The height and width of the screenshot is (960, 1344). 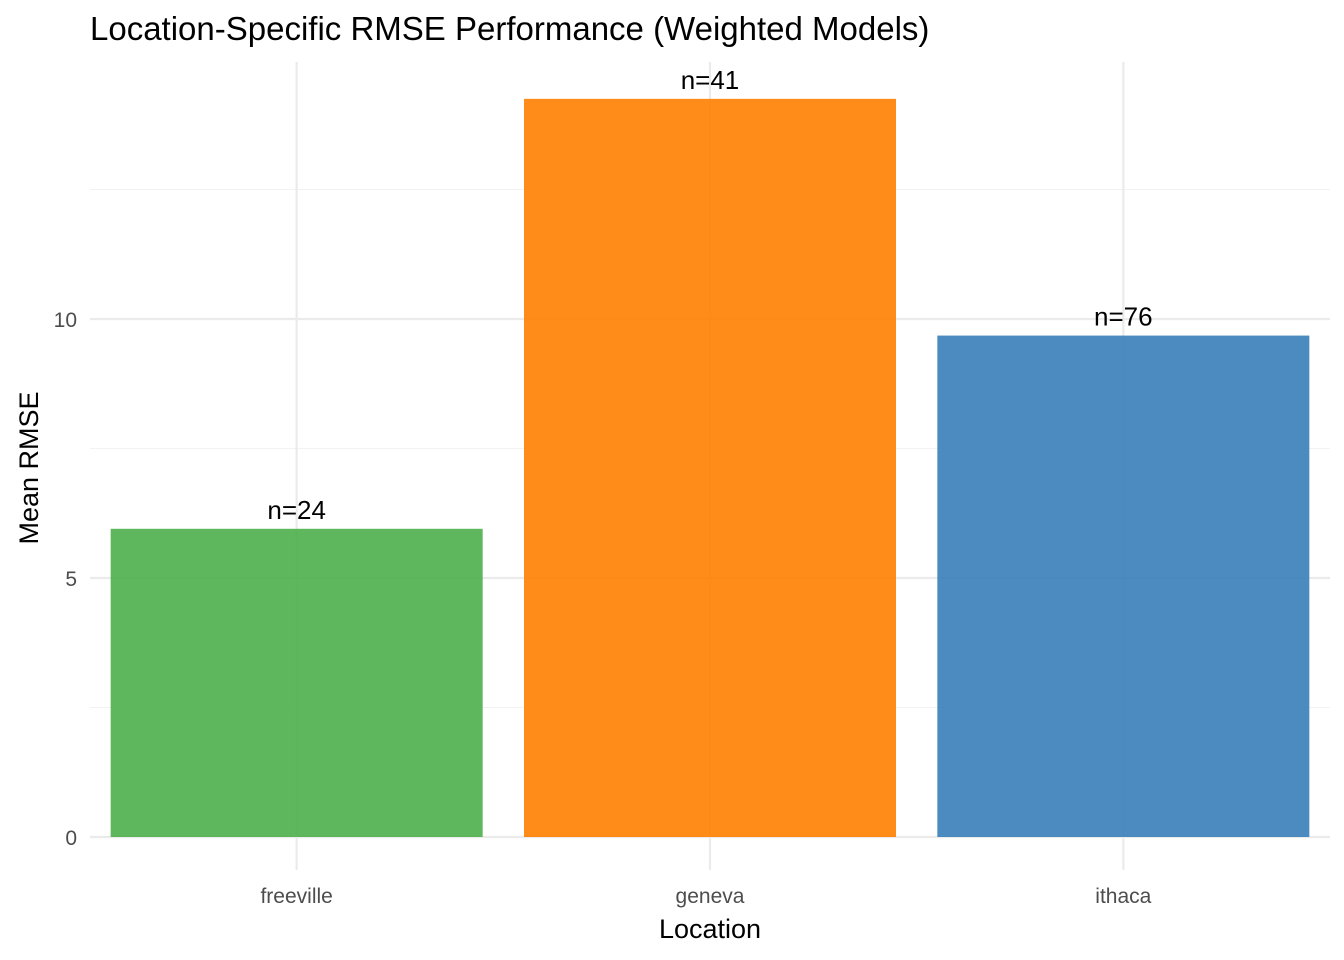 What do you see at coordinates (710, 929) in the screenshot?
I see `x-axis-title: Location` at bounding box center [710, 929].